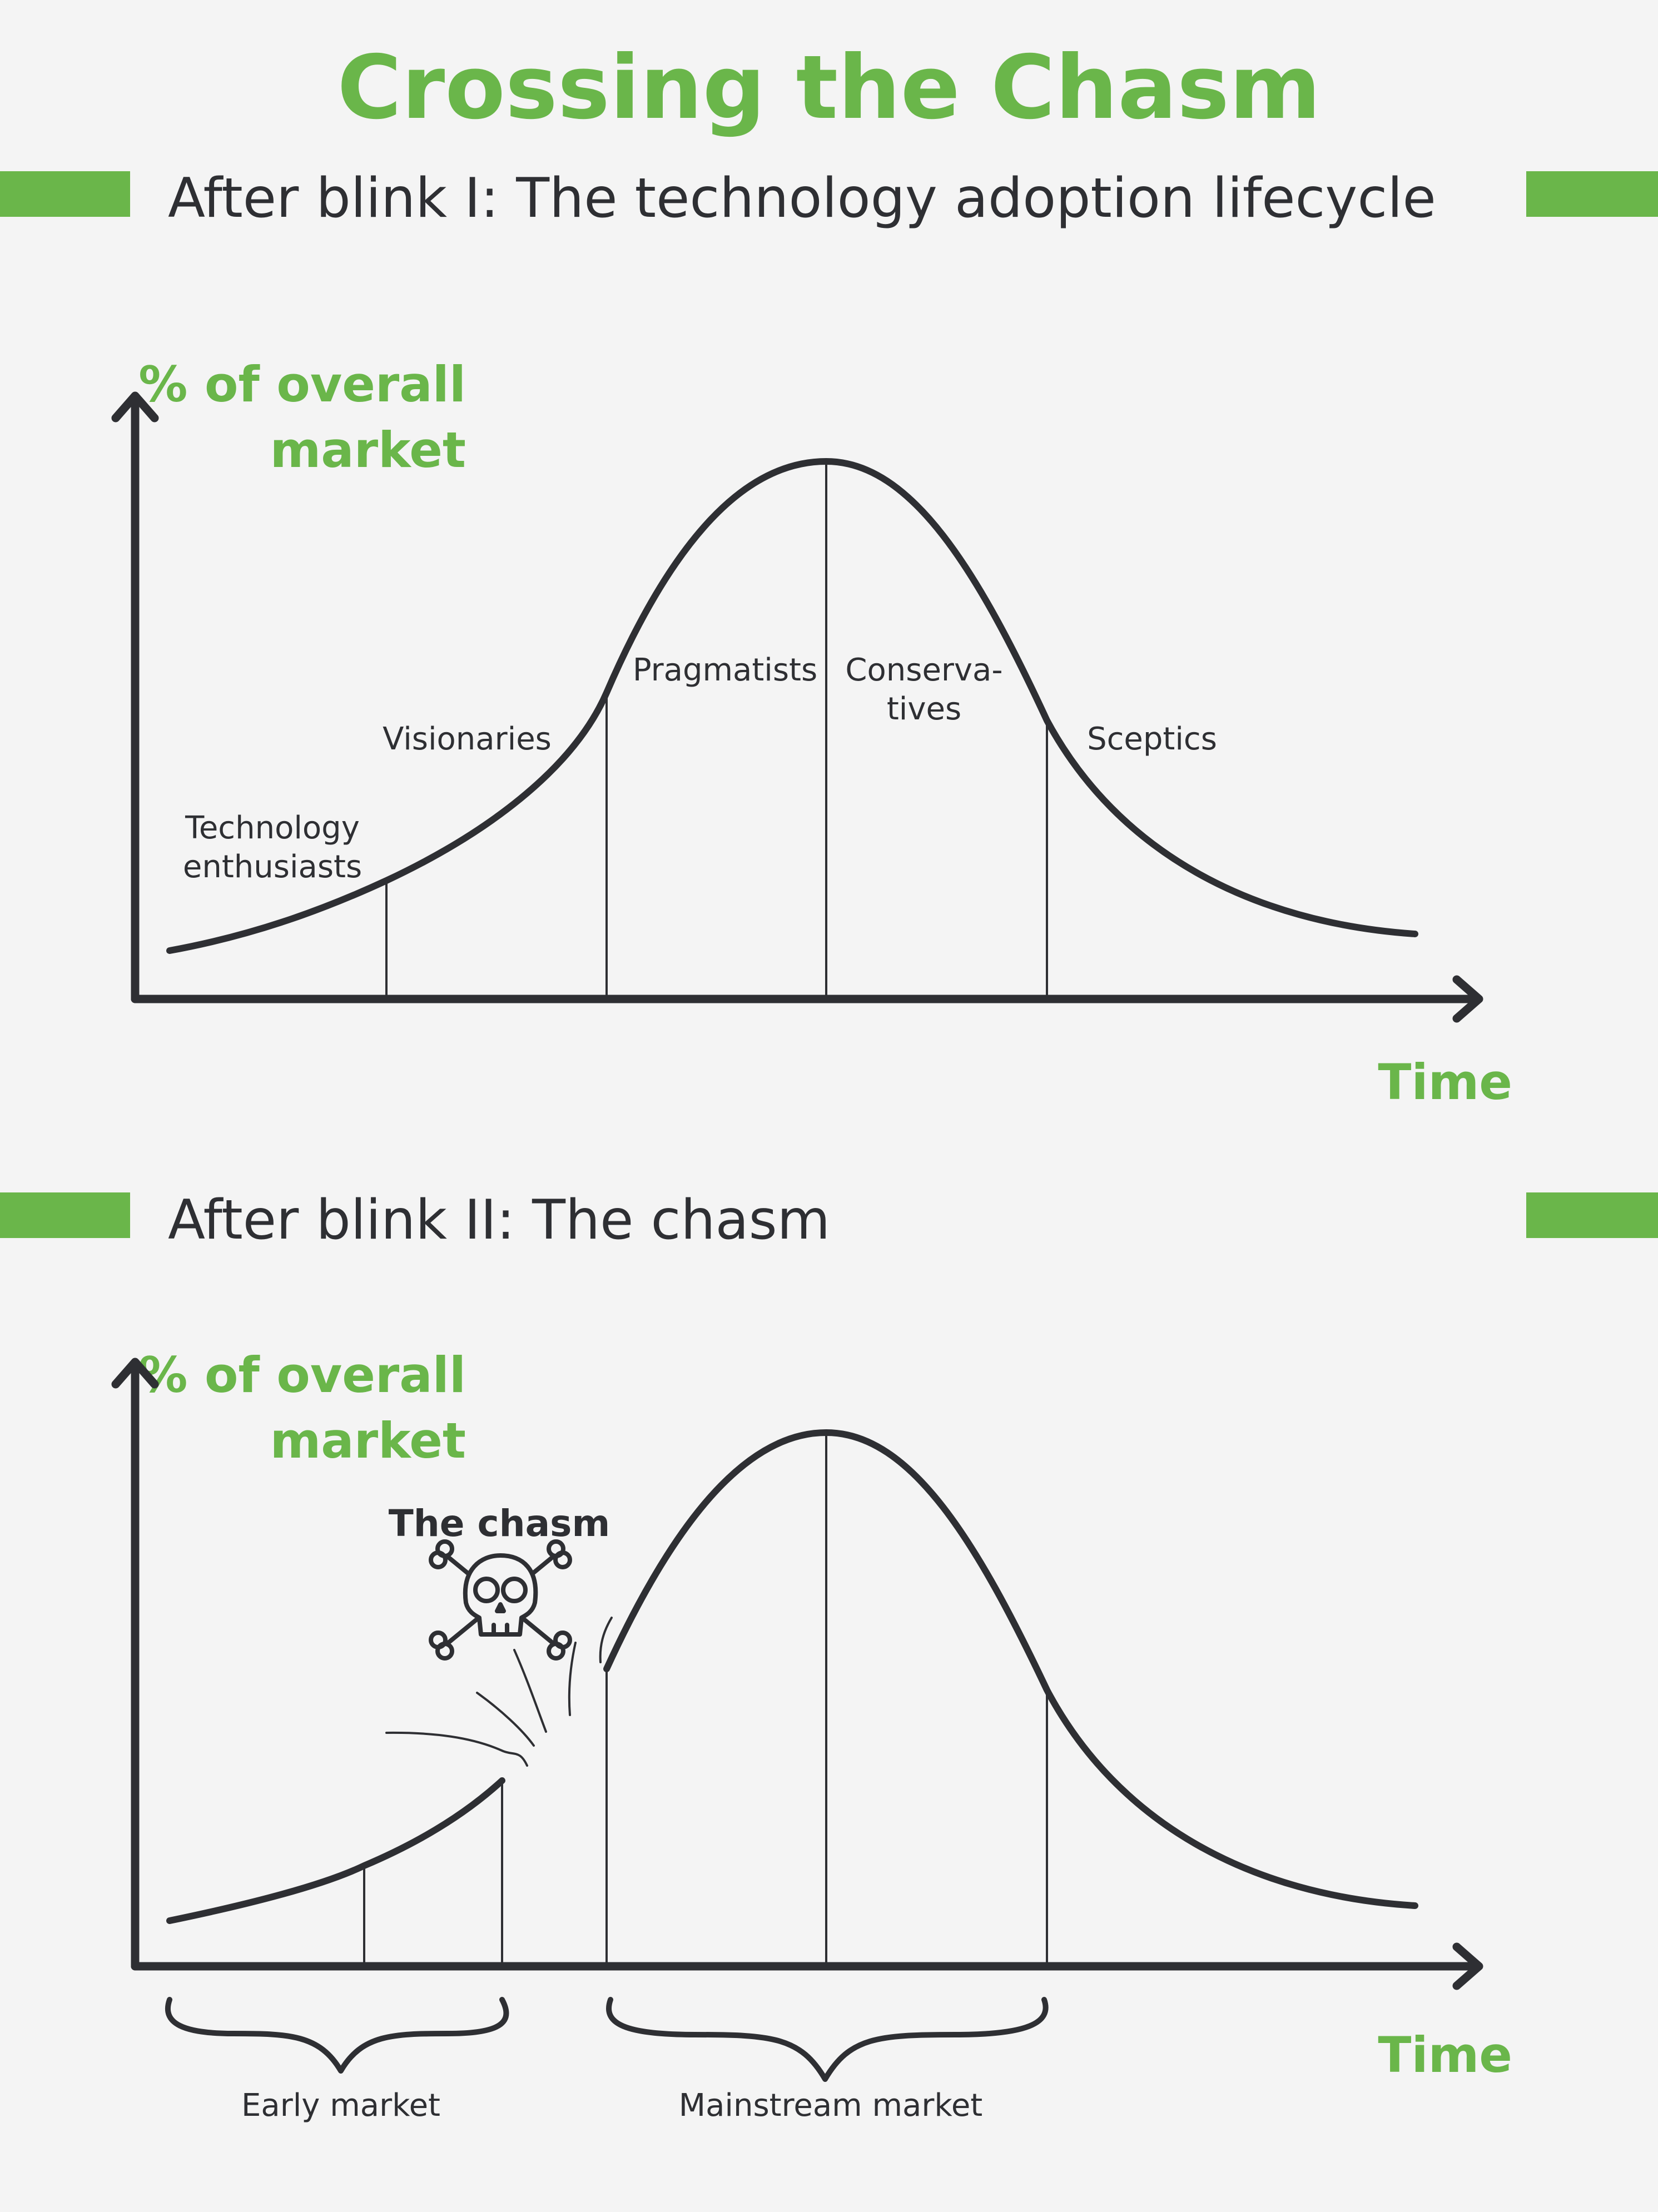 The image size is (1658, 2212). I want to click on segment-label-pragmatists: Pragmatists, so click(725, 670).